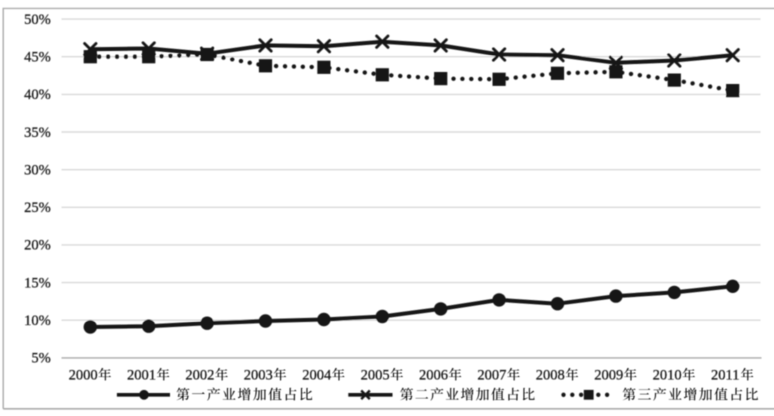 The width and height of the screenshot is (774, 416). I want to click on svg-text: 10%, so click(37, 321).